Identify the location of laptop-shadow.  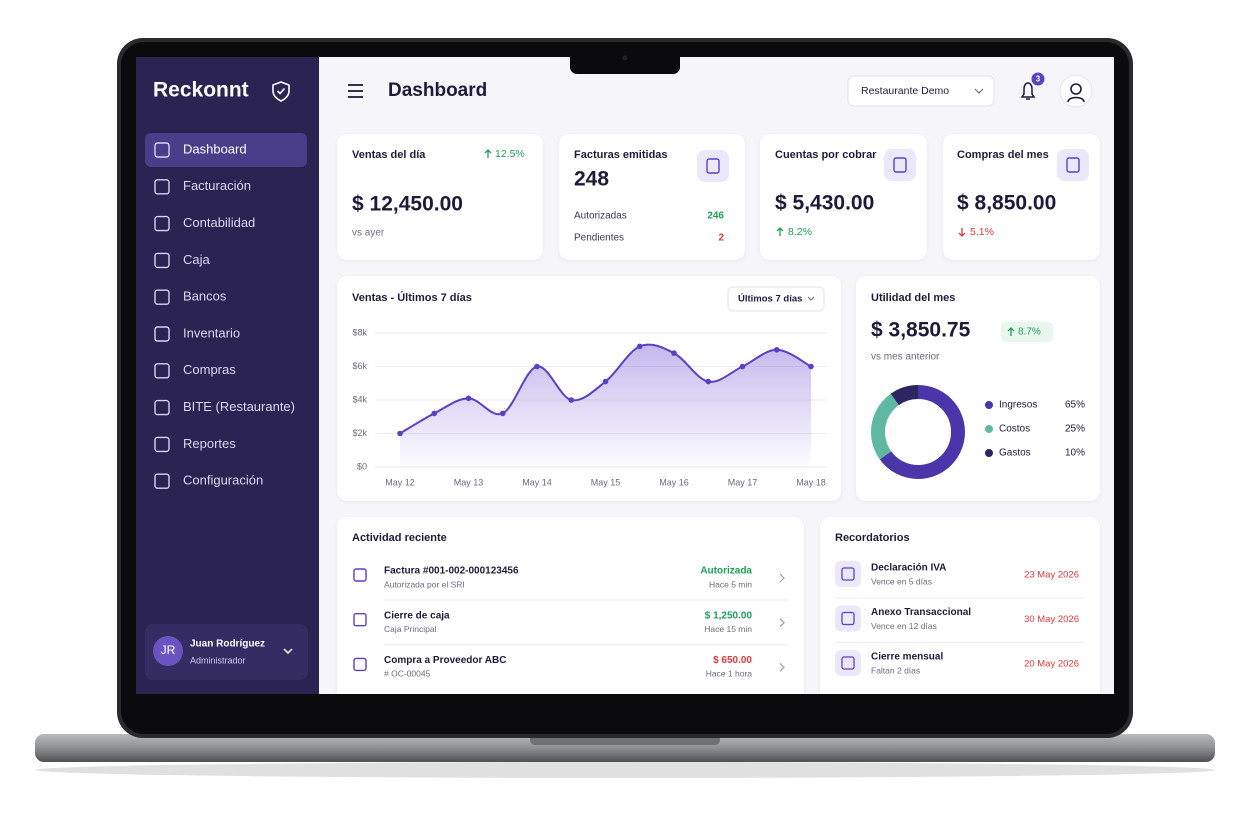
(625, 770).